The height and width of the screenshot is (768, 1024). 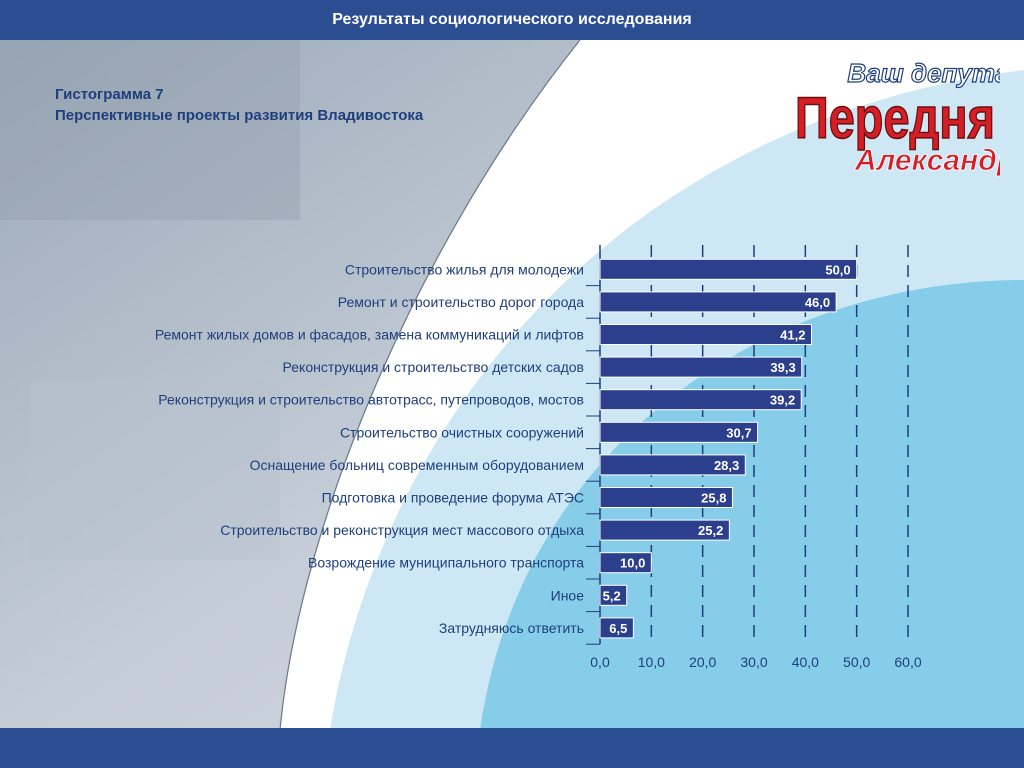 What do you see at coordinates (464, 269) in the screenshot?
I see `category-label: Строительство жилья для молодежи` at bounding box center [464, 269].